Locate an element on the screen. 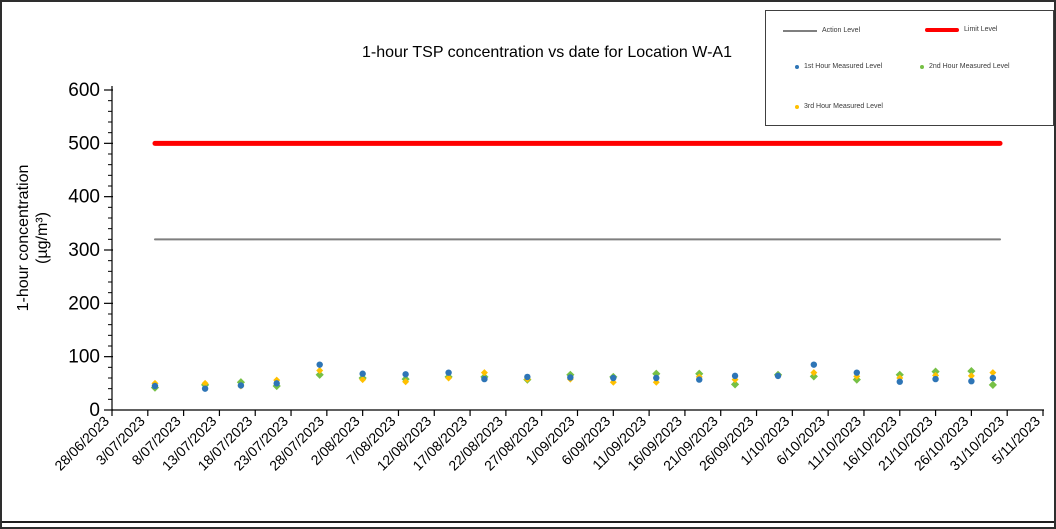 The width and height of the screenshot is (1056, 529). y-axis-tick-label: 100 is located at coordinates (84, 357).